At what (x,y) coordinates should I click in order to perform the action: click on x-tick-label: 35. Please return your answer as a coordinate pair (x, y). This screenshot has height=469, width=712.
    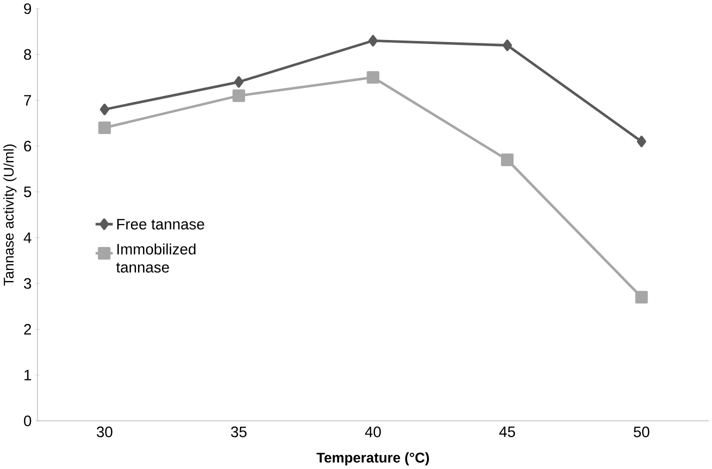
    Looking at the image, I should click on (238, 432).